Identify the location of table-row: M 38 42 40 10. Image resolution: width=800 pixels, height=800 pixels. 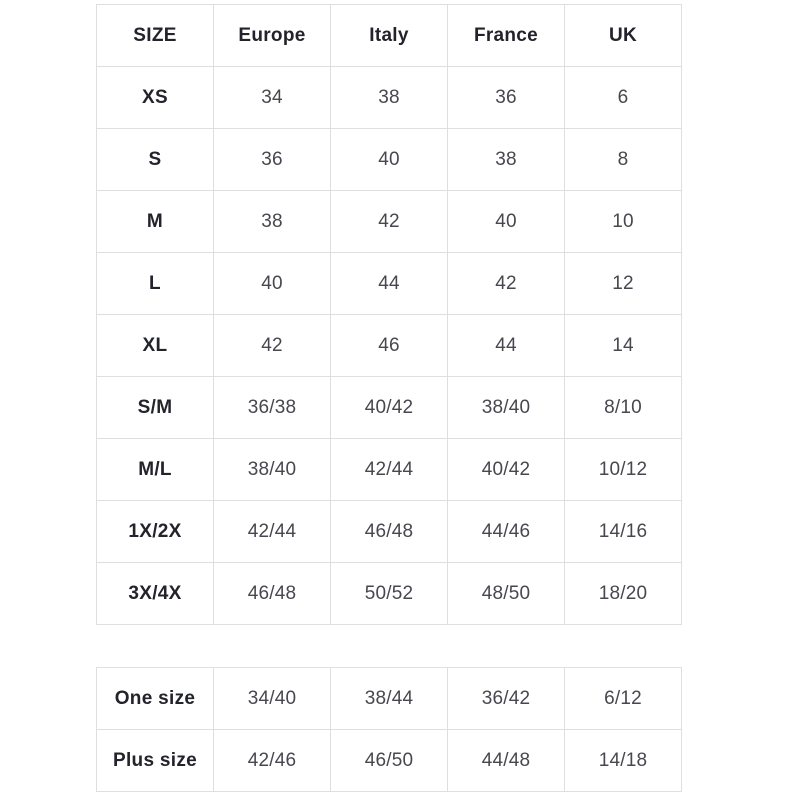
(389, 221).